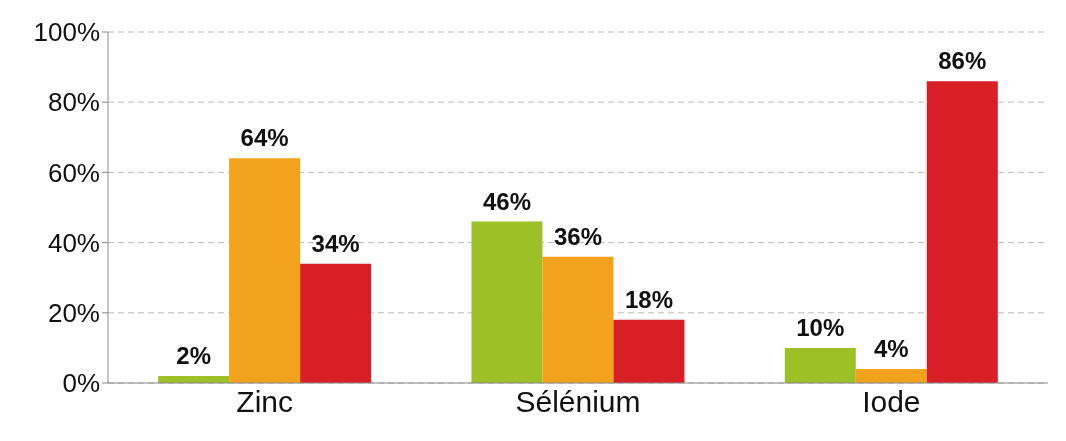 The height and width of the screenshot is (441, 1066). I want to click on data-label: 2%, so click(193, 355).